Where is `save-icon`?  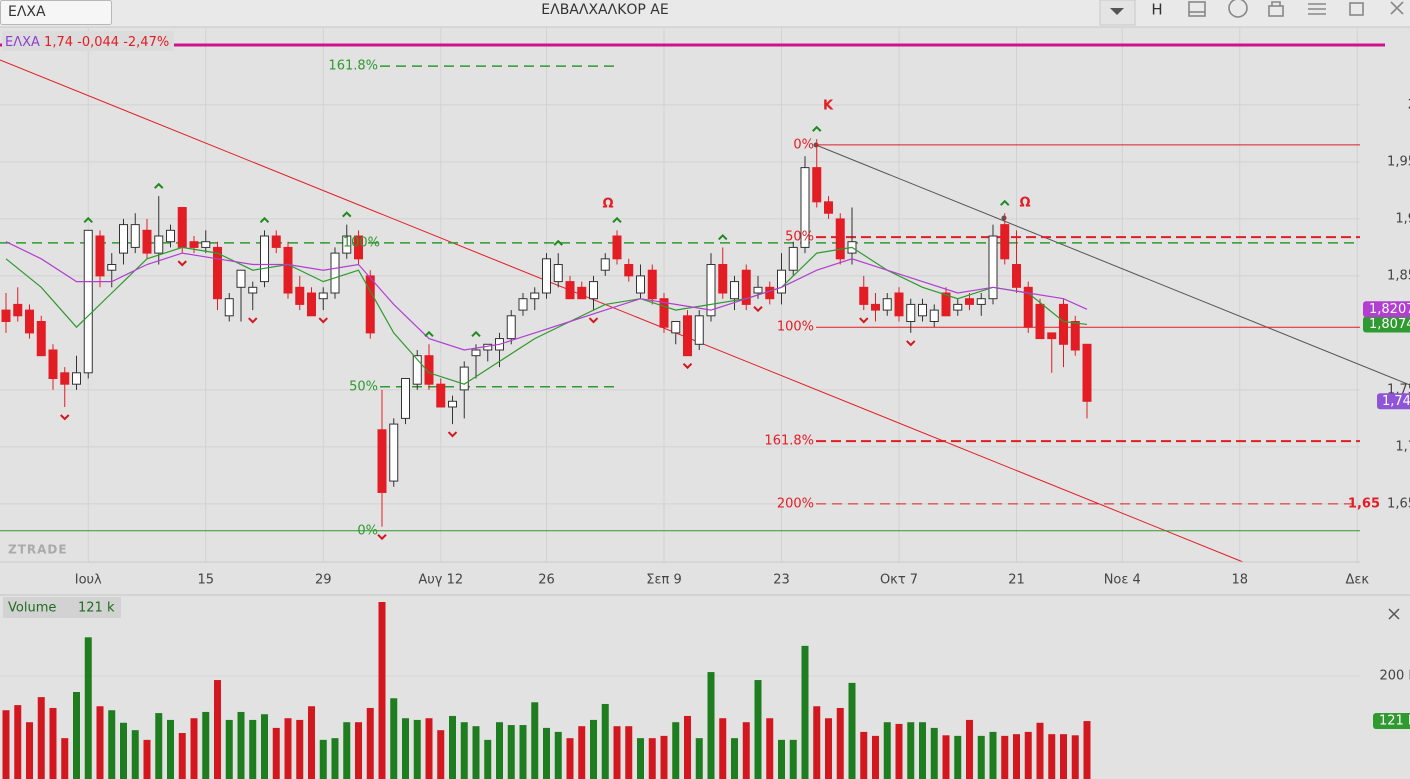
save-icon is located at coordinates (1197, 9).